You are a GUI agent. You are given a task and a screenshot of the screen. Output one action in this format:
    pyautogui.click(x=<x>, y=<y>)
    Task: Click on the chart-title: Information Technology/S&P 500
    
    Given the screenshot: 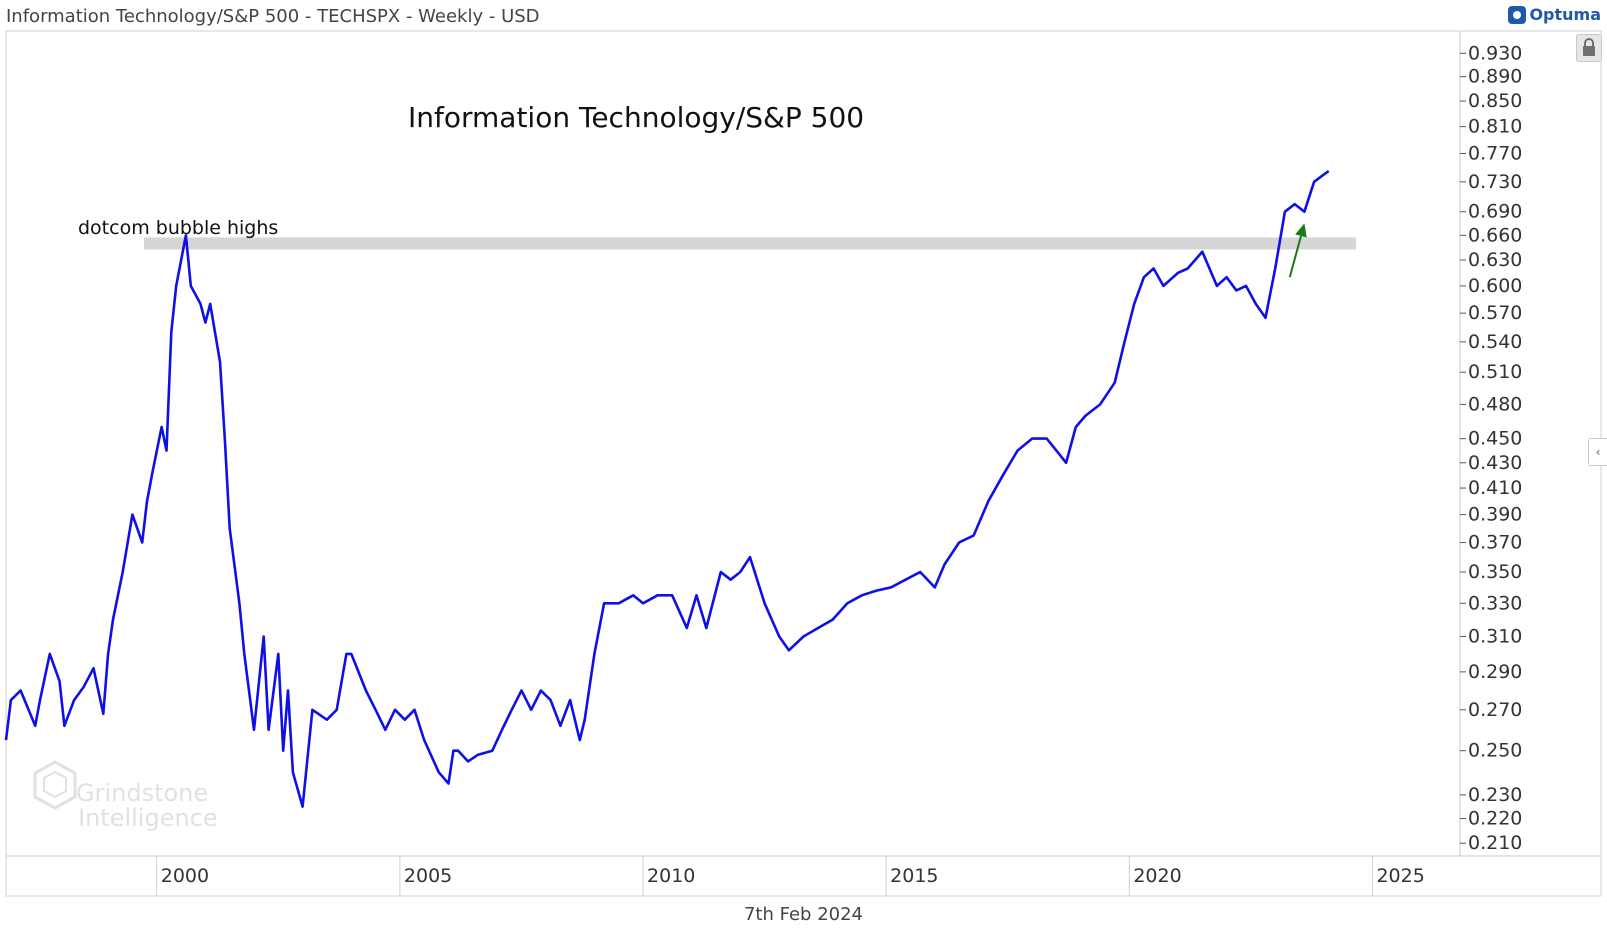 What is the action you would take?
    pyautogui.click(x=636, y=117)
    